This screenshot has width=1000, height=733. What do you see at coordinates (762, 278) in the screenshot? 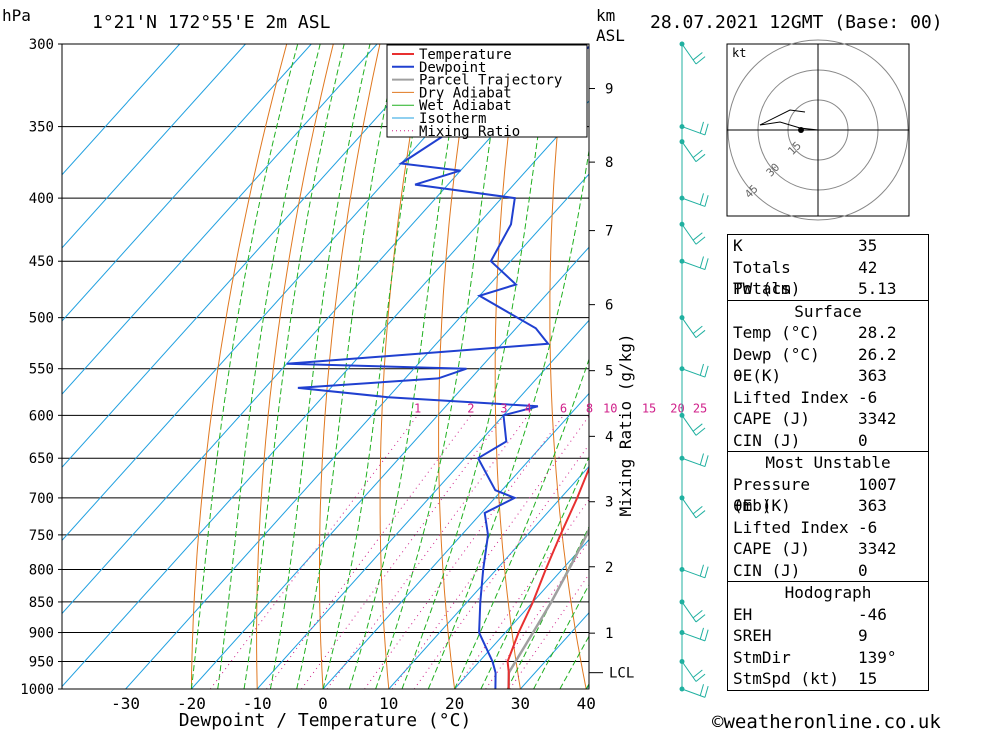
I see `index-label: Totals Totals` at bounding box center [762, 278].